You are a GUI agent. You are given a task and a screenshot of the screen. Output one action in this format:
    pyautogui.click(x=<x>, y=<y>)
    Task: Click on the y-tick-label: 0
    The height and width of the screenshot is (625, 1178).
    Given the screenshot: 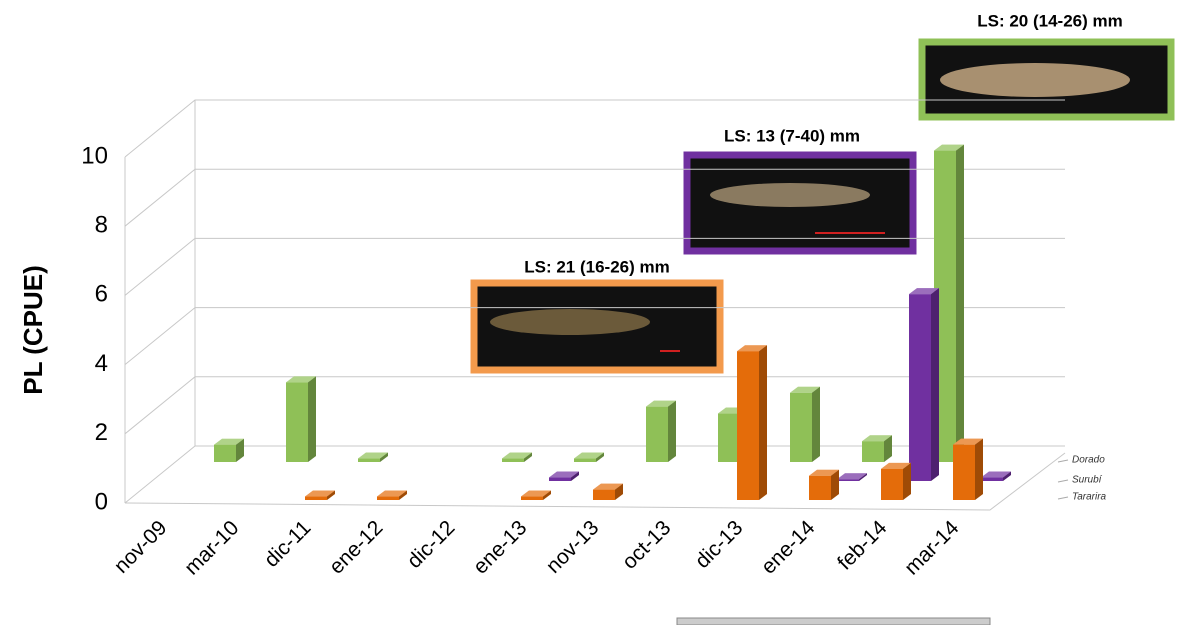 What is the action you would take?
    pyautogui.click(x=101, y=501)
    